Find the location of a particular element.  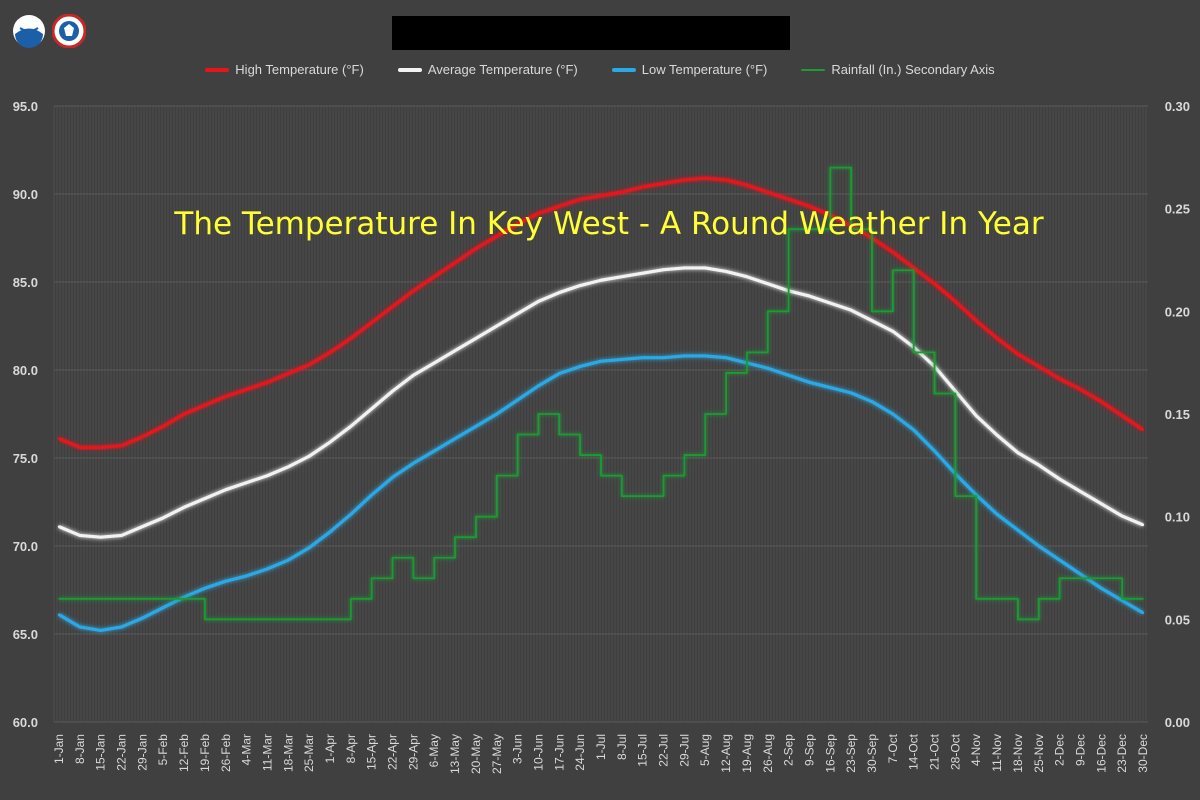

x-tick-label: 25-Nov is located at coordinates (1039, 753).